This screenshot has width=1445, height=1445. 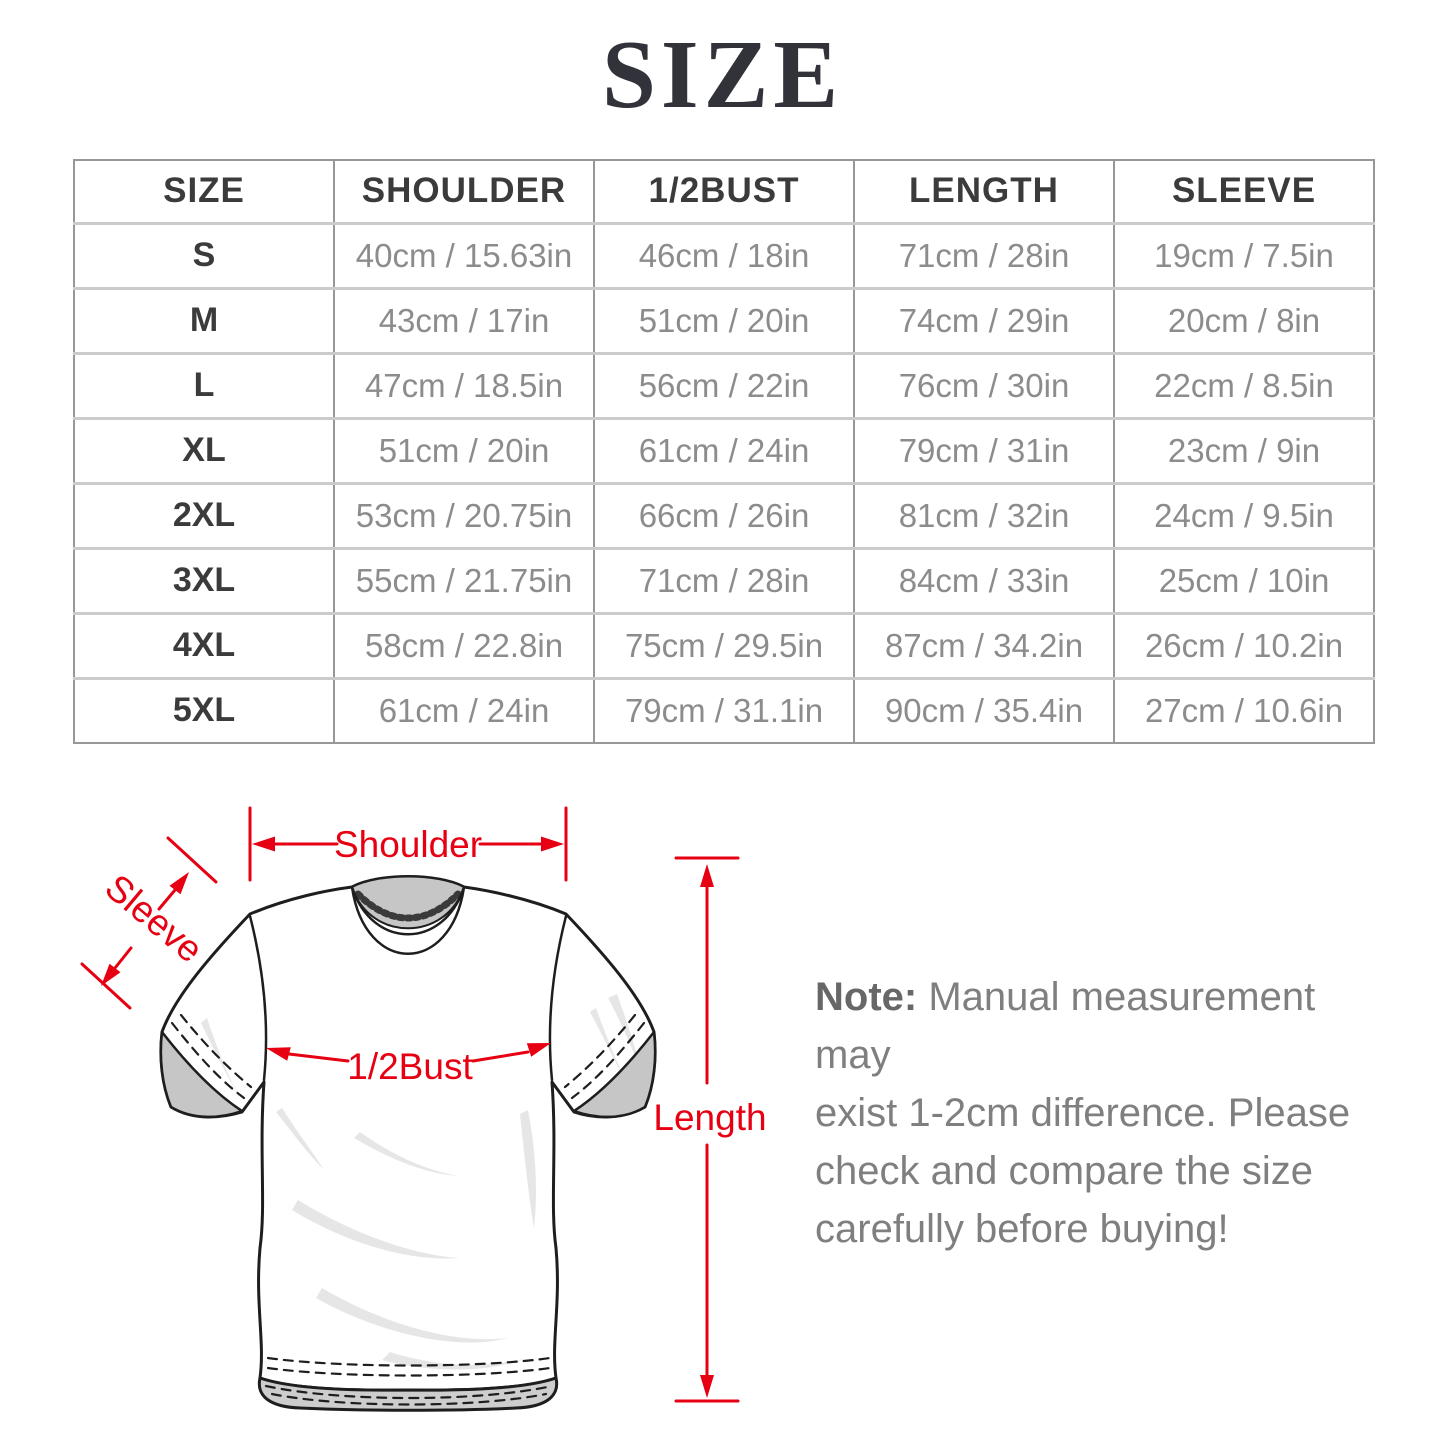 What do you see at coordinates (463, 514) in the screenshot?
I see `measurement-cell: 53cm / 20.75in` at bounding box center [463, 514].